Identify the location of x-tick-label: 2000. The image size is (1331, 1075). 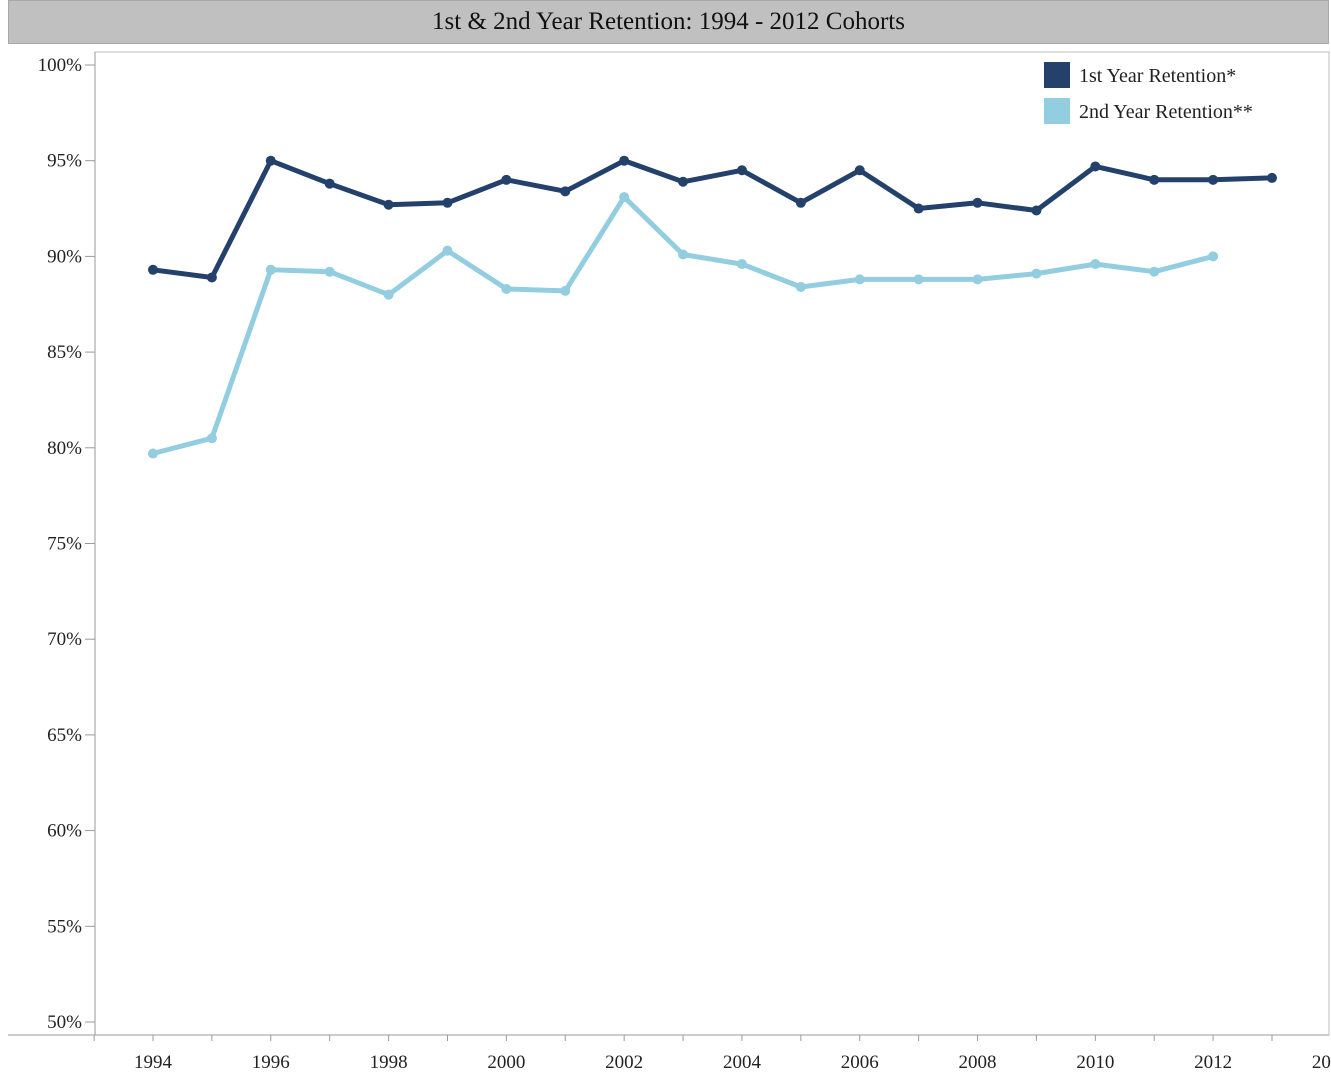
(506, 1062).